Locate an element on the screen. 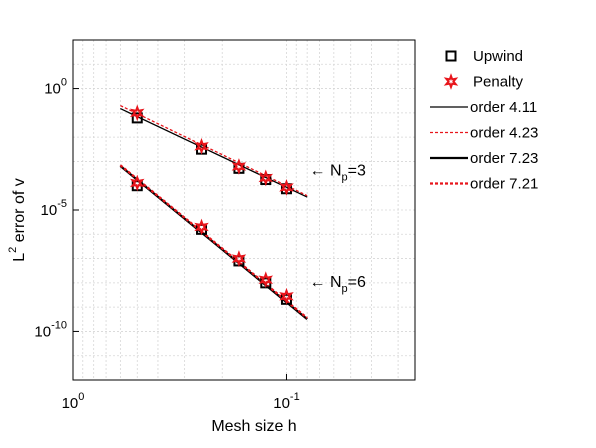  legend-entry: Penalty is located at coordinates (483, 82).